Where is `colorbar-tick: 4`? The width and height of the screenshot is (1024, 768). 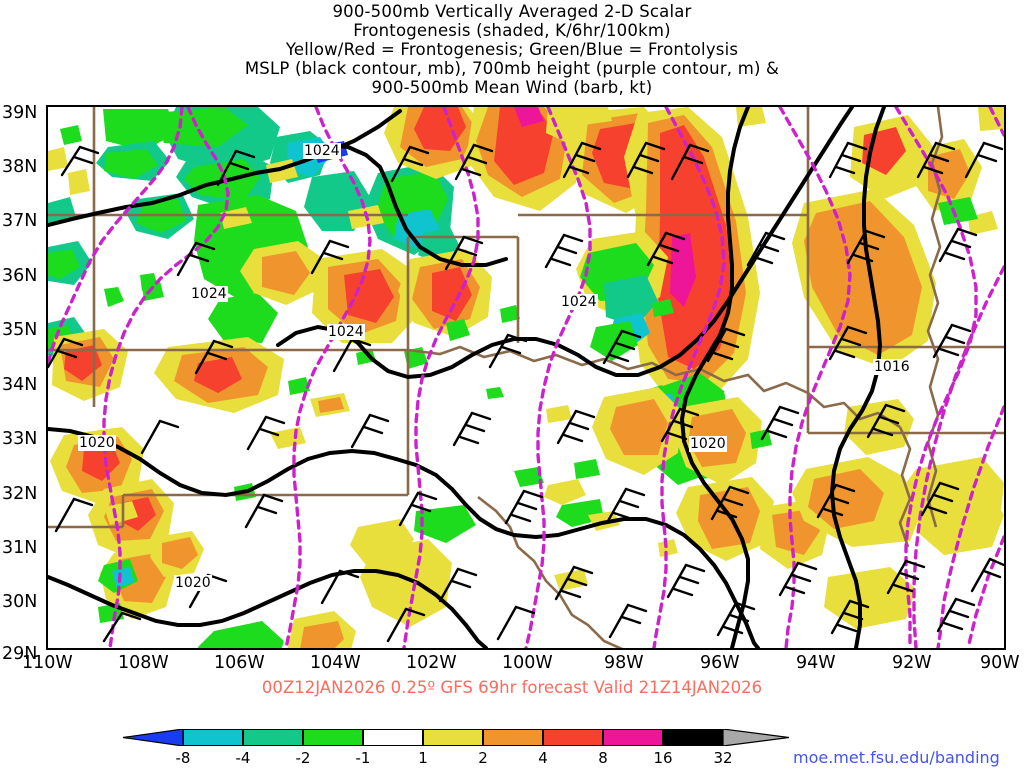 colorbar-tick: 4 is located at coordinates (543, 758).